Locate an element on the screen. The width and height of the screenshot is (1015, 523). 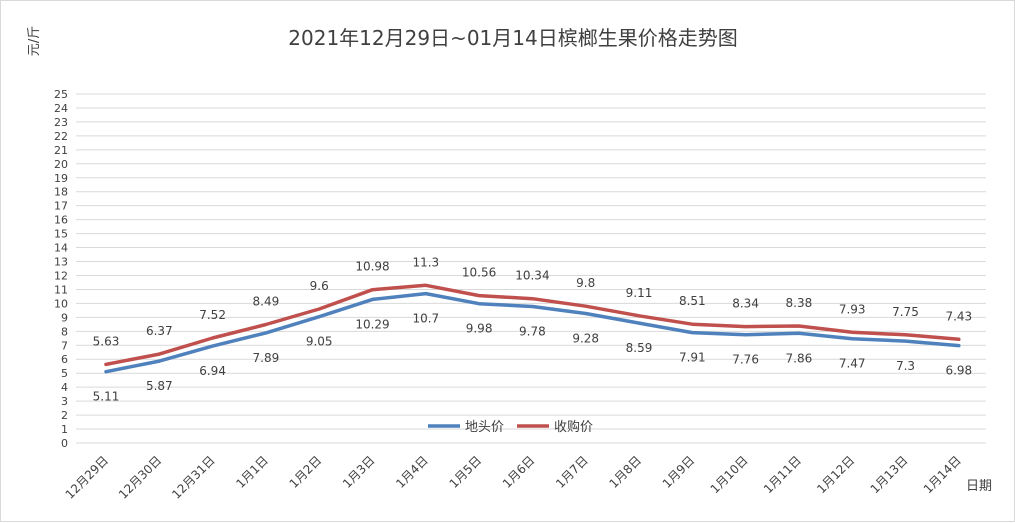
y-tick-label: 6 is located at coordinates (64, 359).